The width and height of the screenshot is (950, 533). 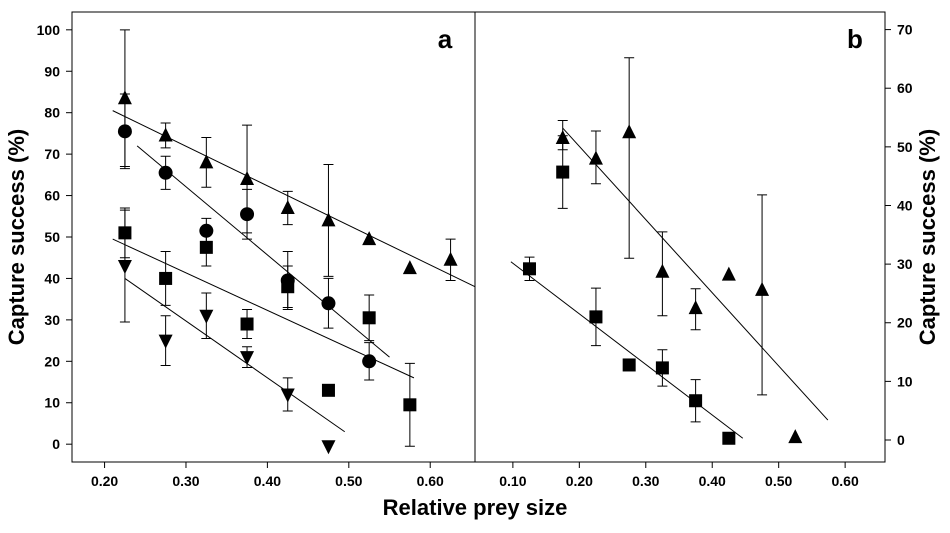 I want to click on x-tick-label: 0.10, so click(x=512, y=481).